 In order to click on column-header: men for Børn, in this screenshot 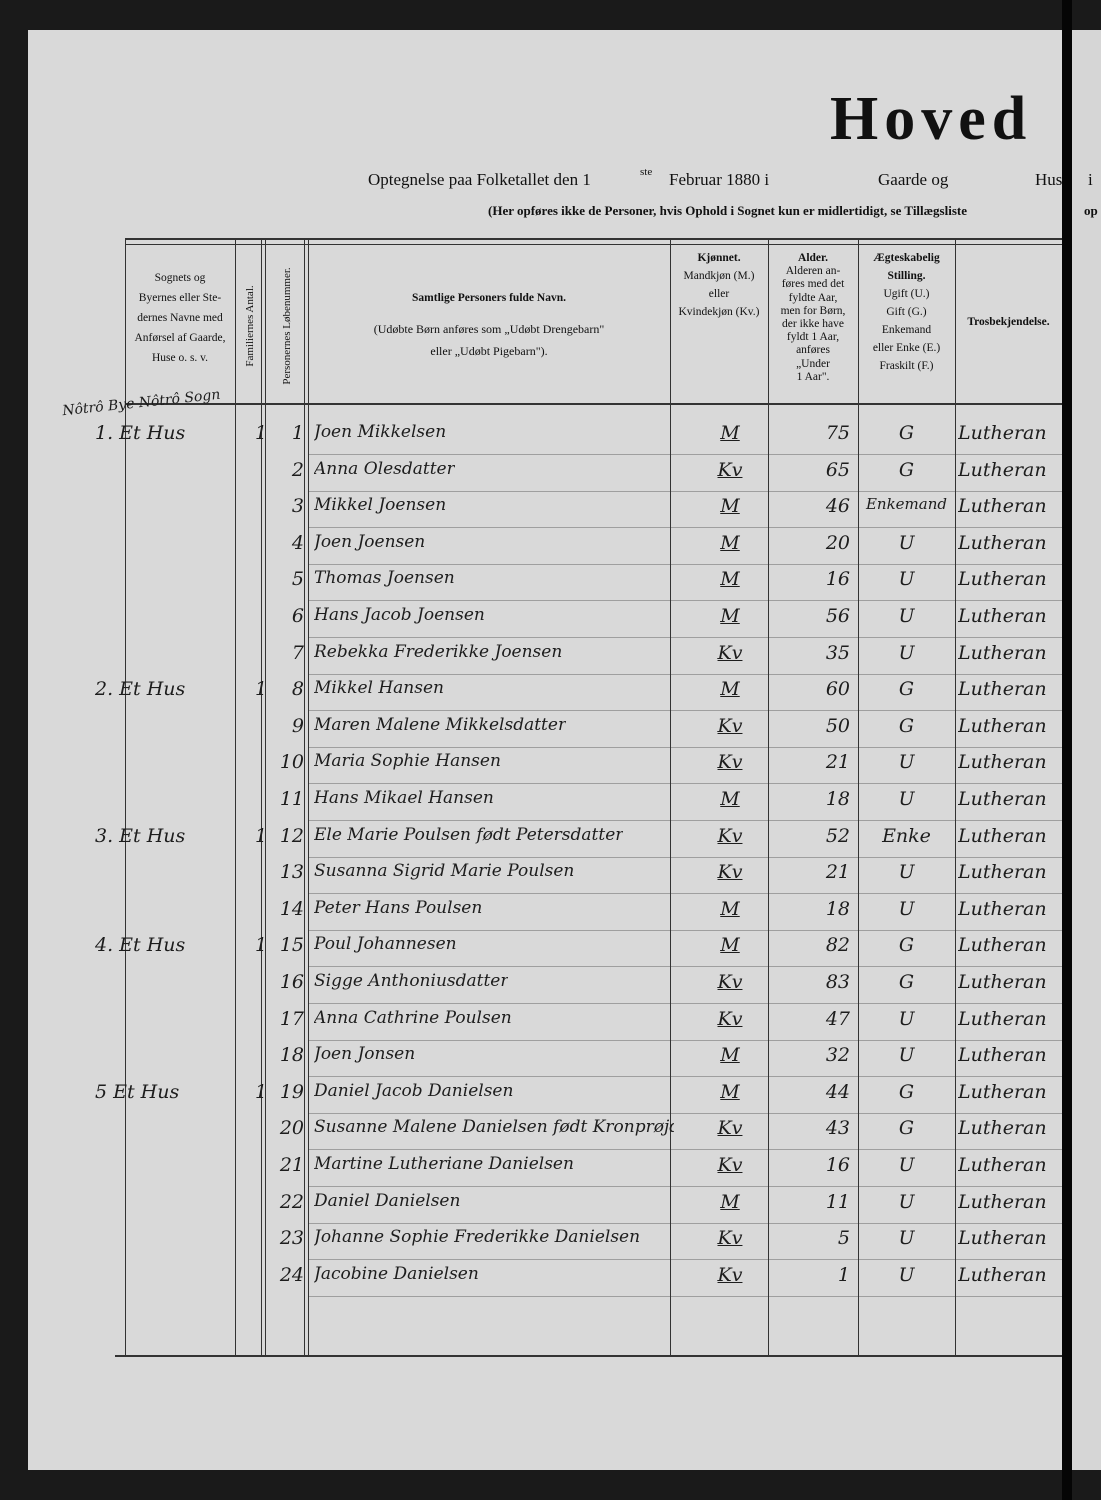, I will do `click(813, 310)`.